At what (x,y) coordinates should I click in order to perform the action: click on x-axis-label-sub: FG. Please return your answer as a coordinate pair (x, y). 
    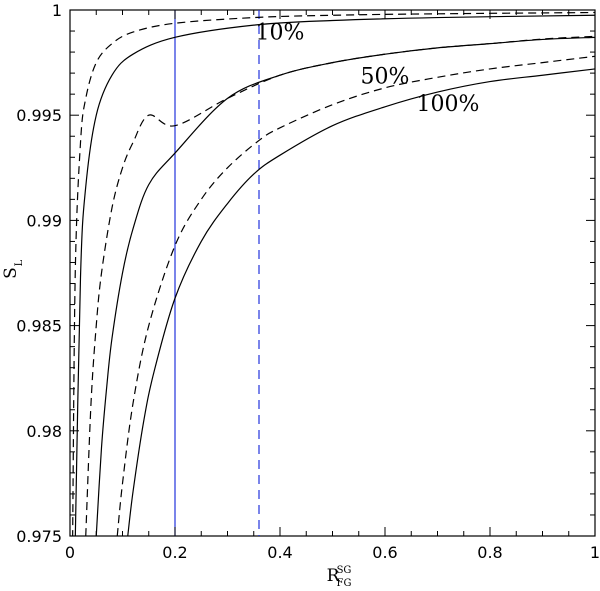
    Looking at the image, I should click on (344, 583).